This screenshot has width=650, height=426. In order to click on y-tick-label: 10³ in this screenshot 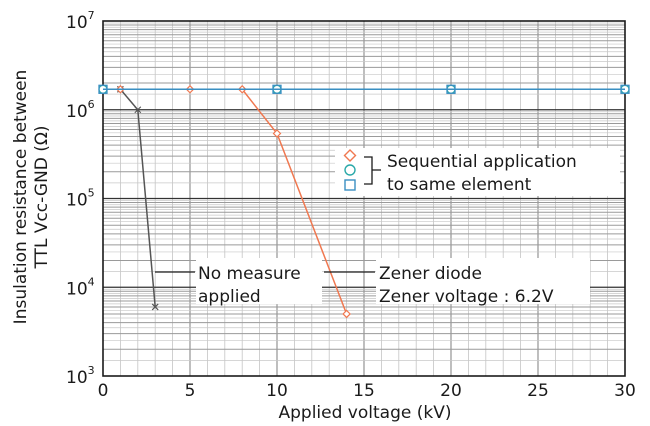, I will do `click(80, 376)`.